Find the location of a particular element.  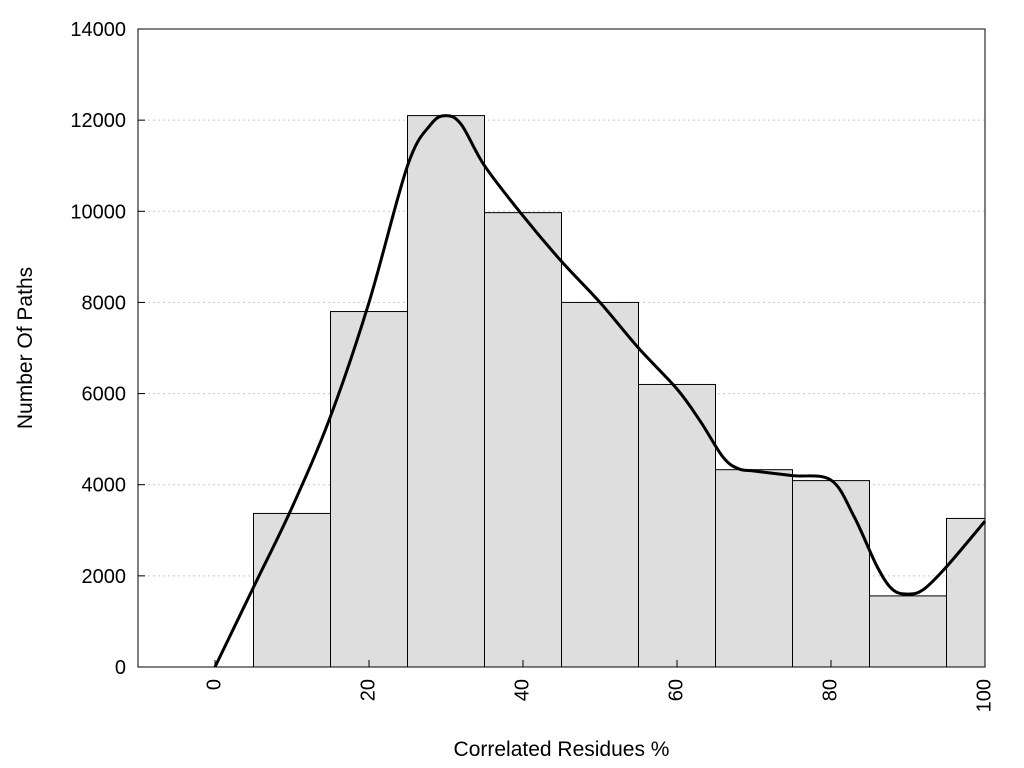

x-axis-label: Correlated Residues % is located at coordinates (562, 749).